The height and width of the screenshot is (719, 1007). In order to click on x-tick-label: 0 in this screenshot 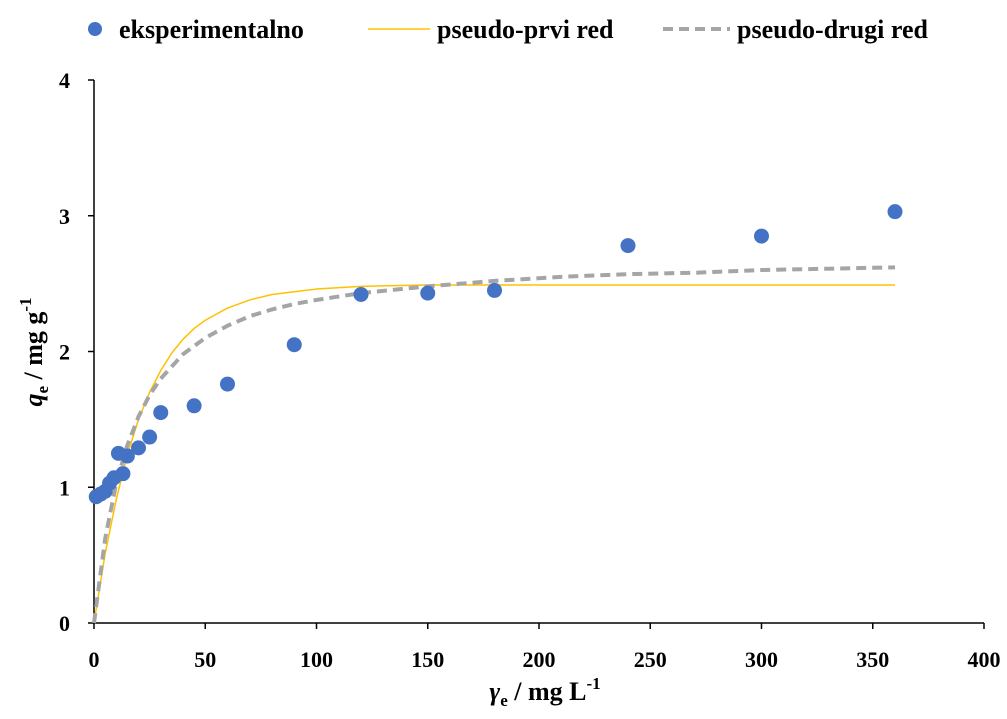, I will do `click(94, 659)`.